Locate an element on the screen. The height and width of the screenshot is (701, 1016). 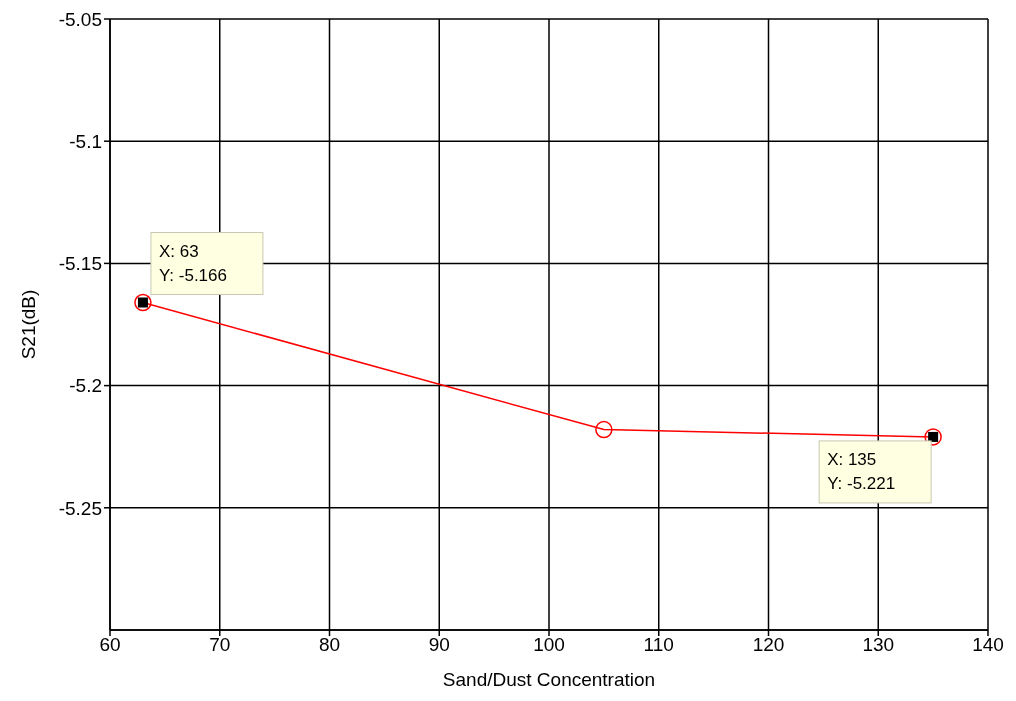
x-tick-label: 130 is located at coordinates (878, 645).